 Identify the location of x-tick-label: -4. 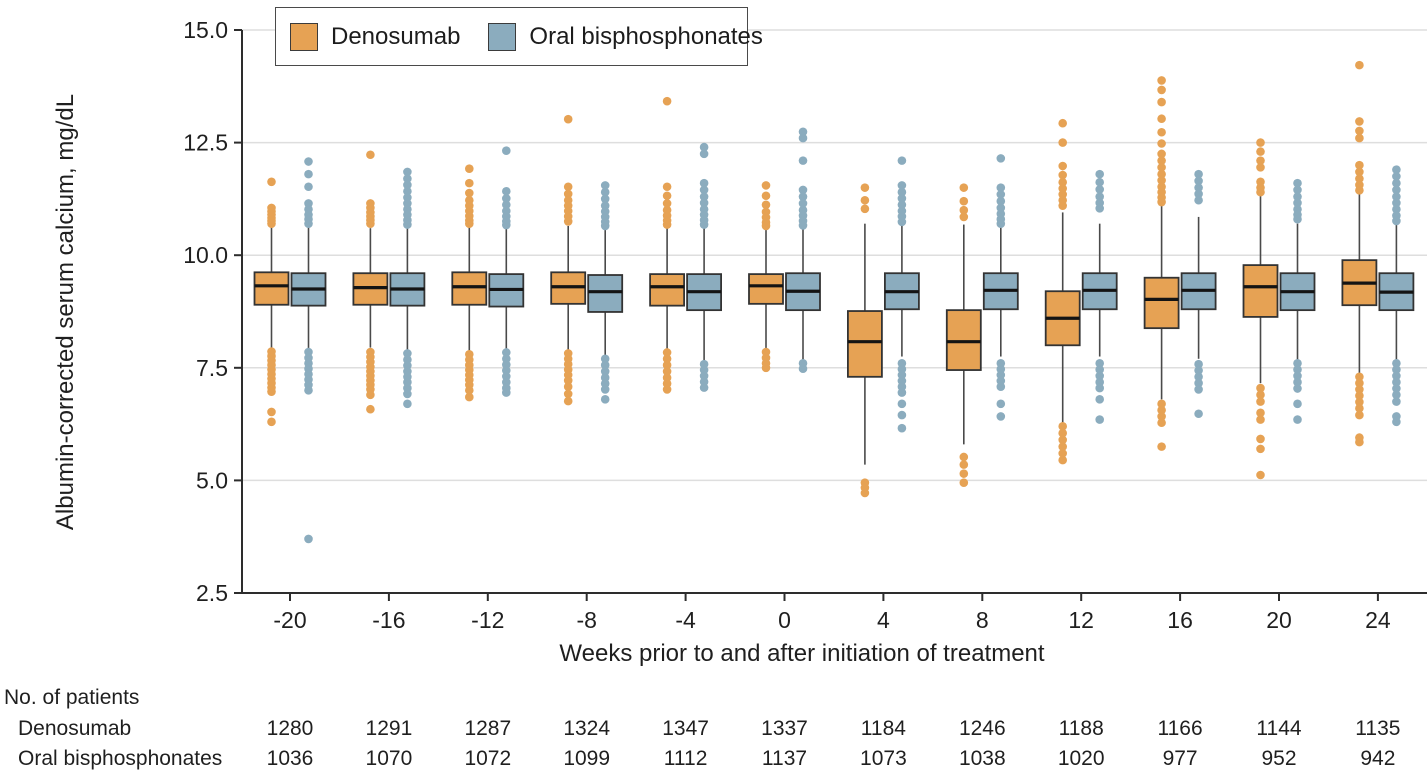
(685, 620).